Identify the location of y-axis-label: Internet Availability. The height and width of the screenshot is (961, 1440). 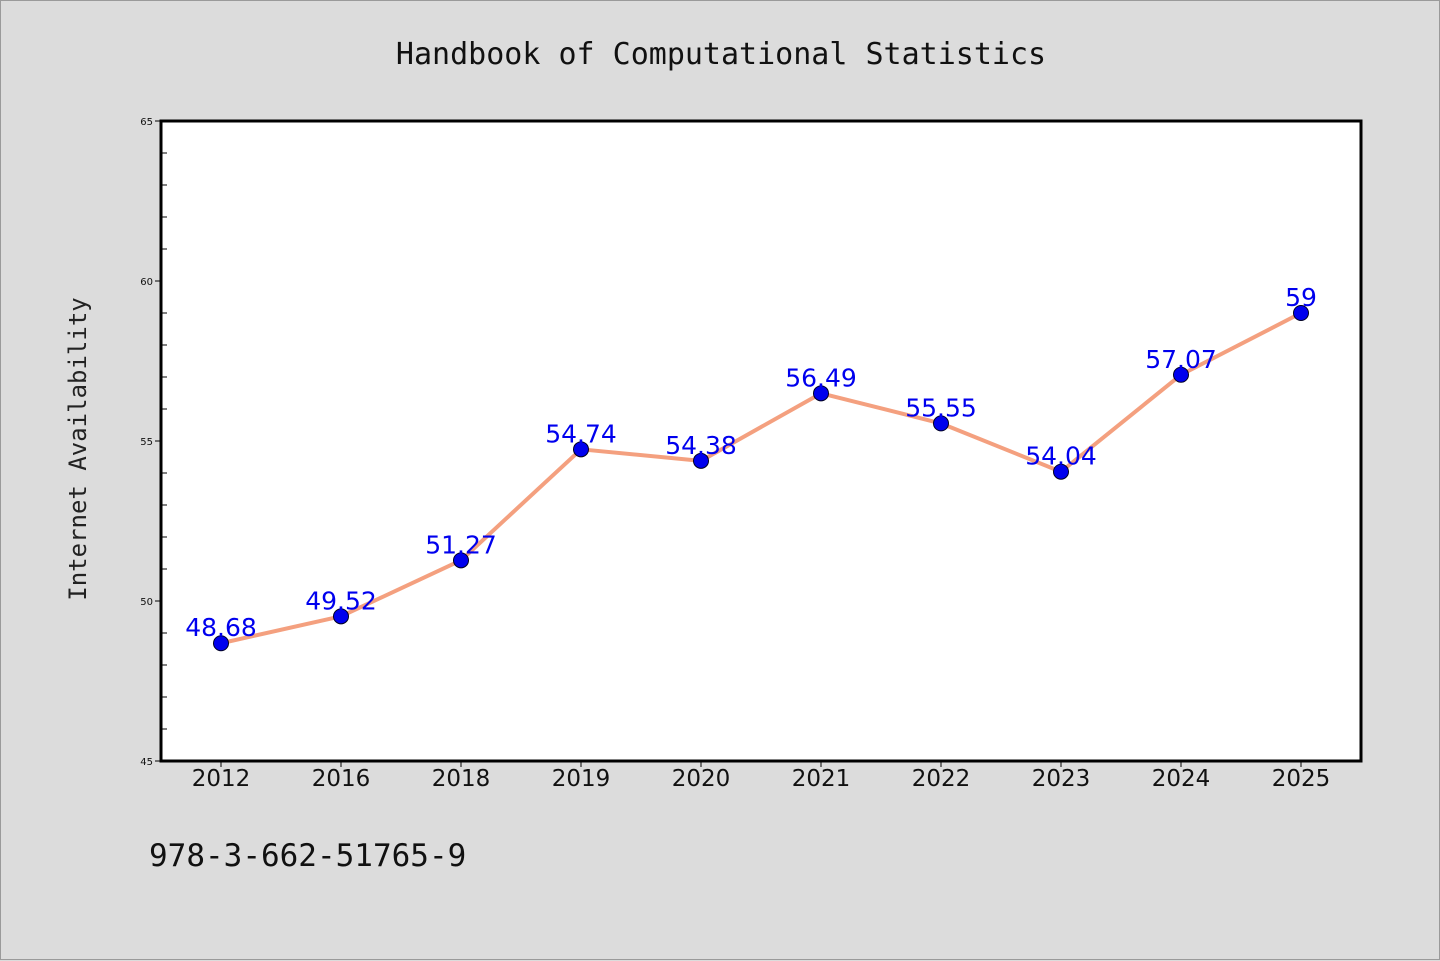
(78, 448).